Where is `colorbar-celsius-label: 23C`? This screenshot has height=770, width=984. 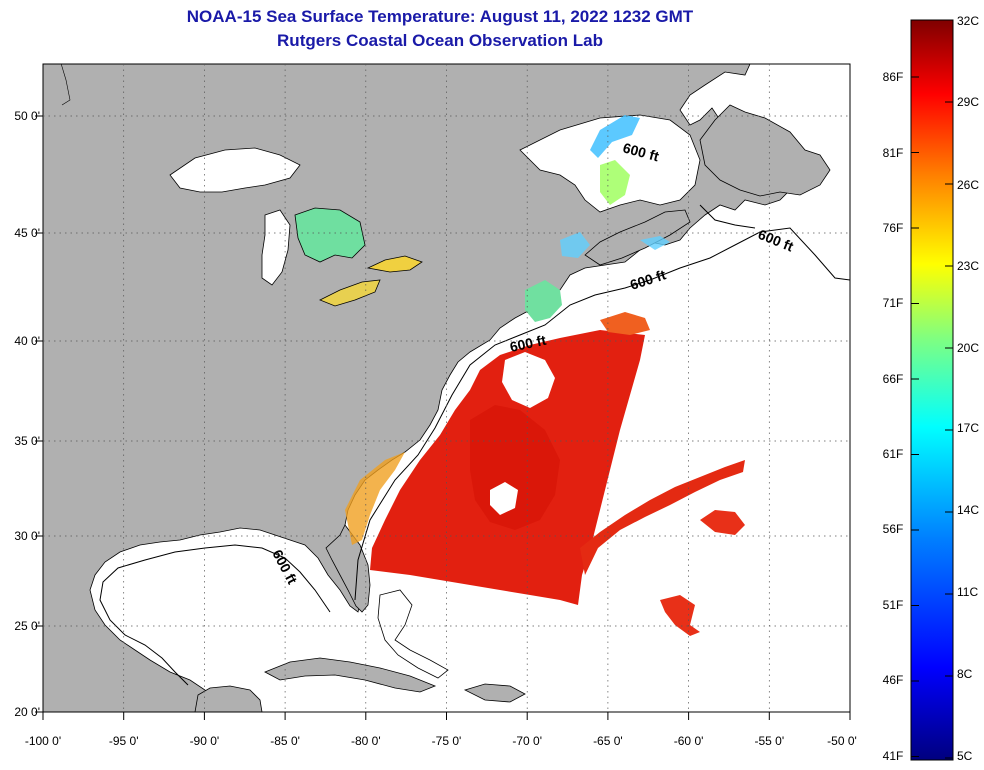 colorbar-celsius-label: 23C is located at coordinates (968, 266).